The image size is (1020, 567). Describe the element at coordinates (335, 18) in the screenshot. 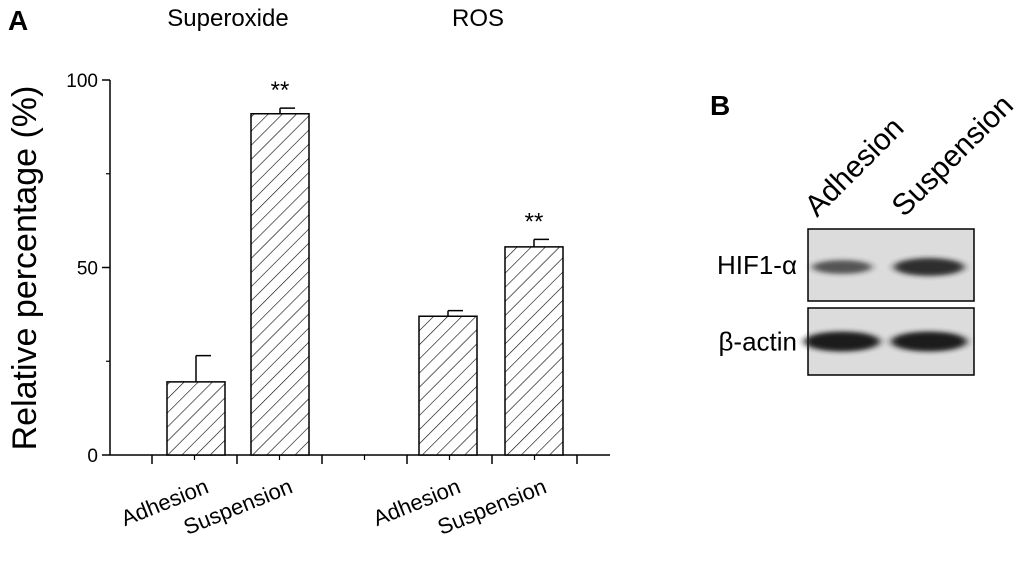

I see `group-titles: Superoxide ROS` at that location.